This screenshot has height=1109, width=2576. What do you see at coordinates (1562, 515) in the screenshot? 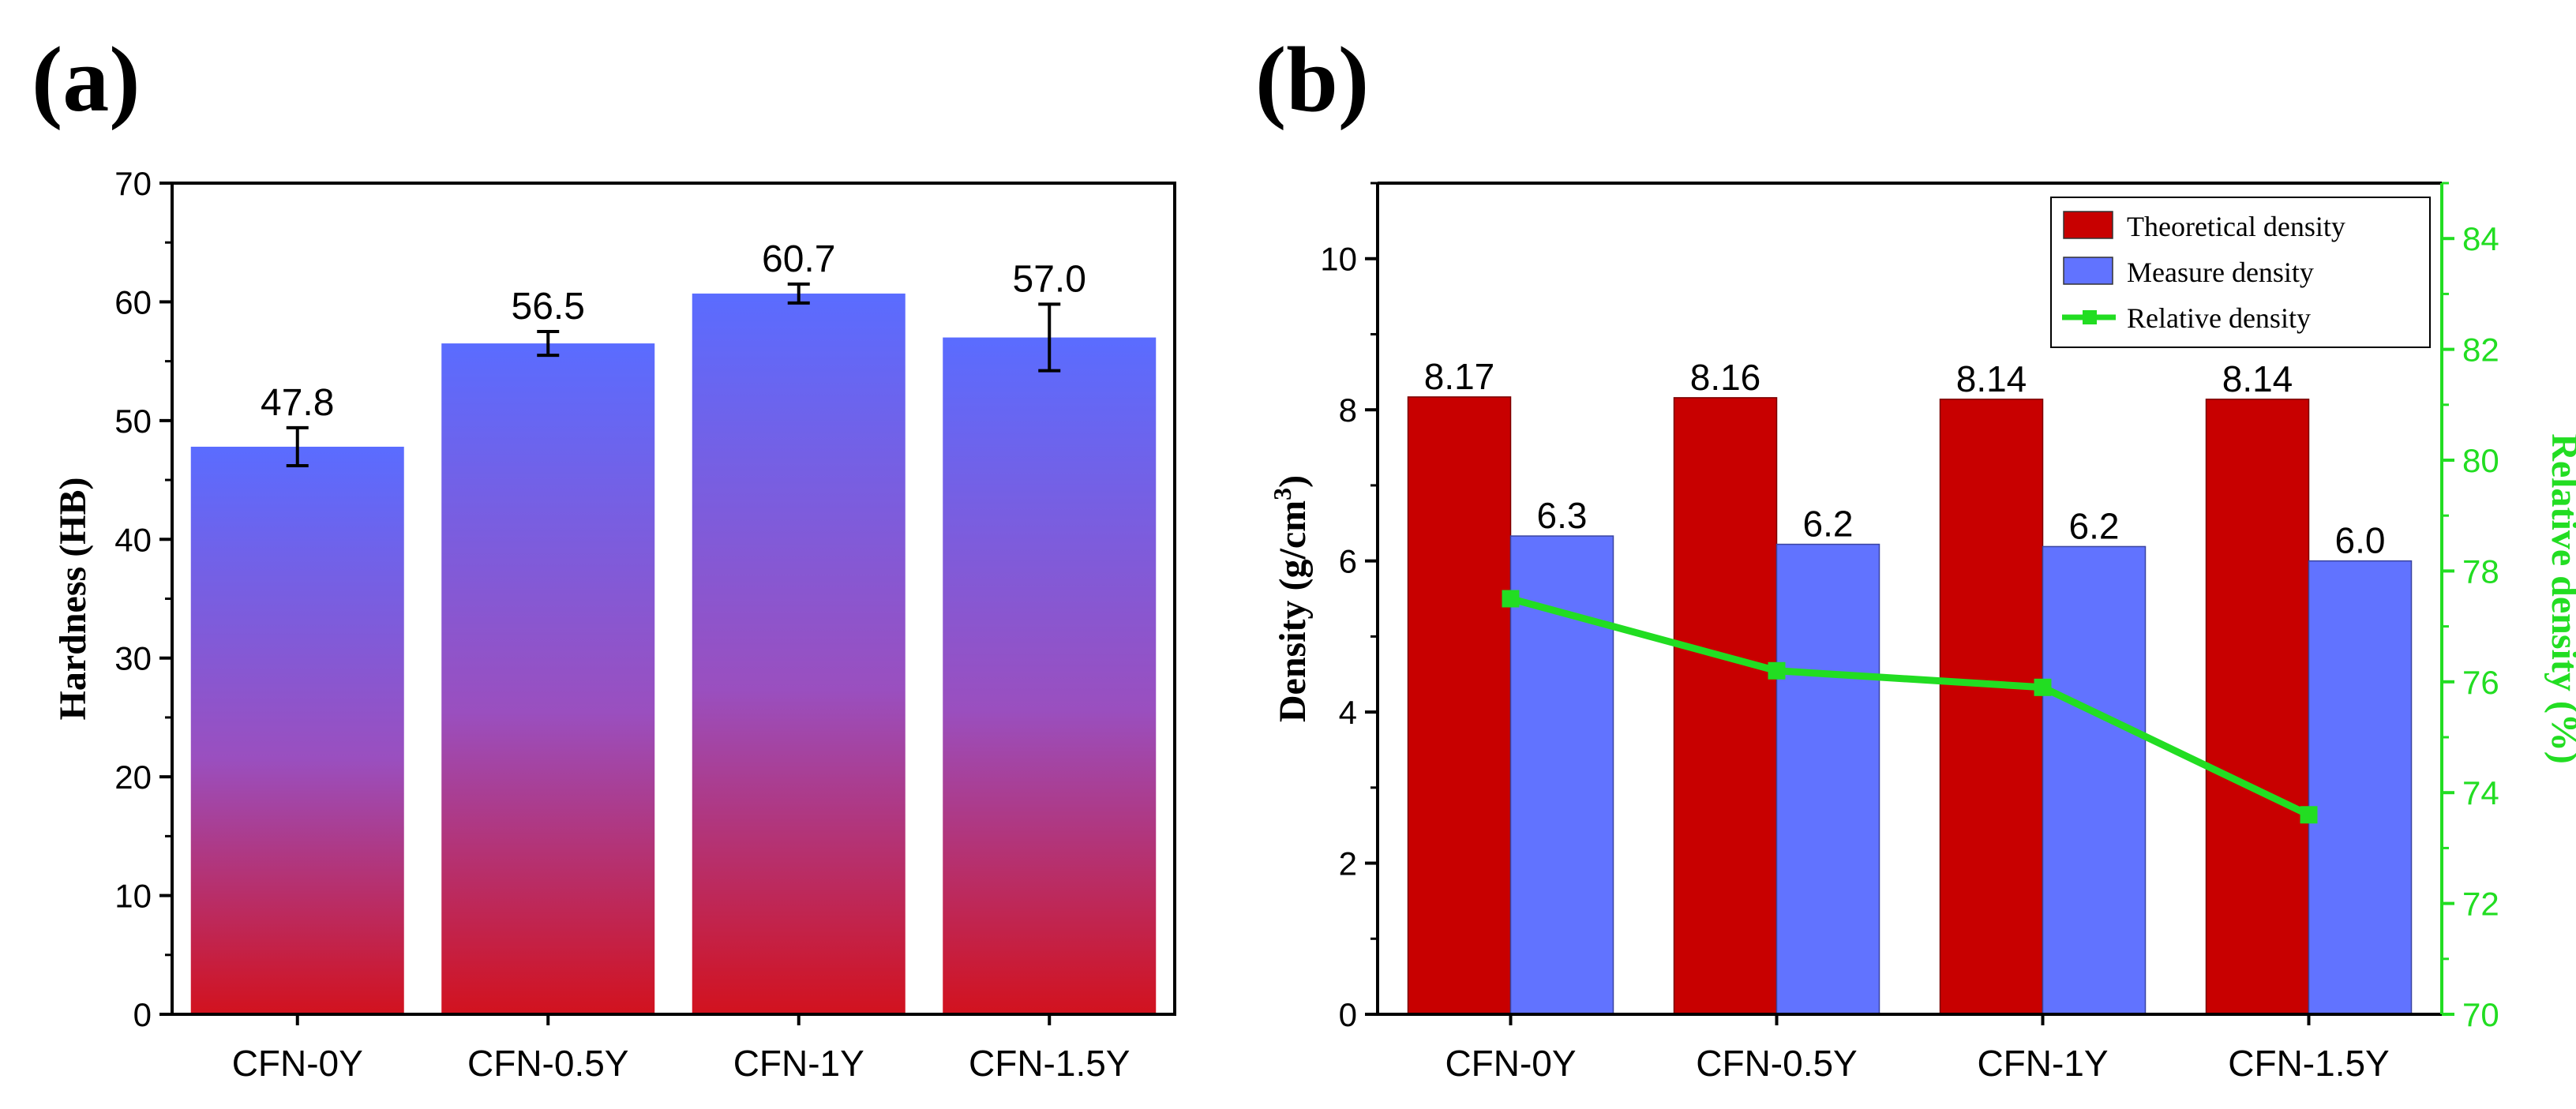
I see `measure-density-label: 6.3` at bounding box center [1562, 515].